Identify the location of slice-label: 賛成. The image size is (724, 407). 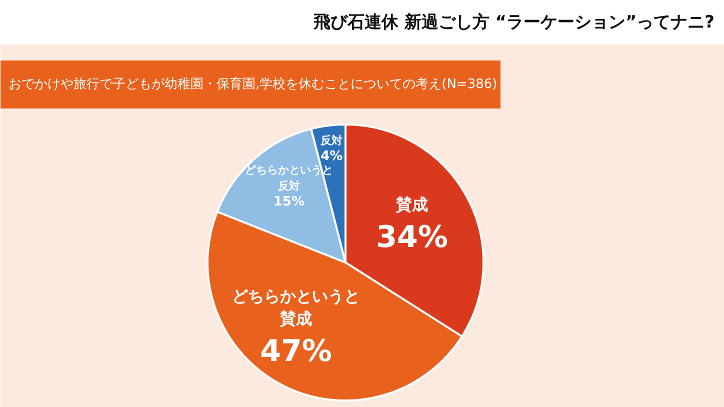
(411, 204).